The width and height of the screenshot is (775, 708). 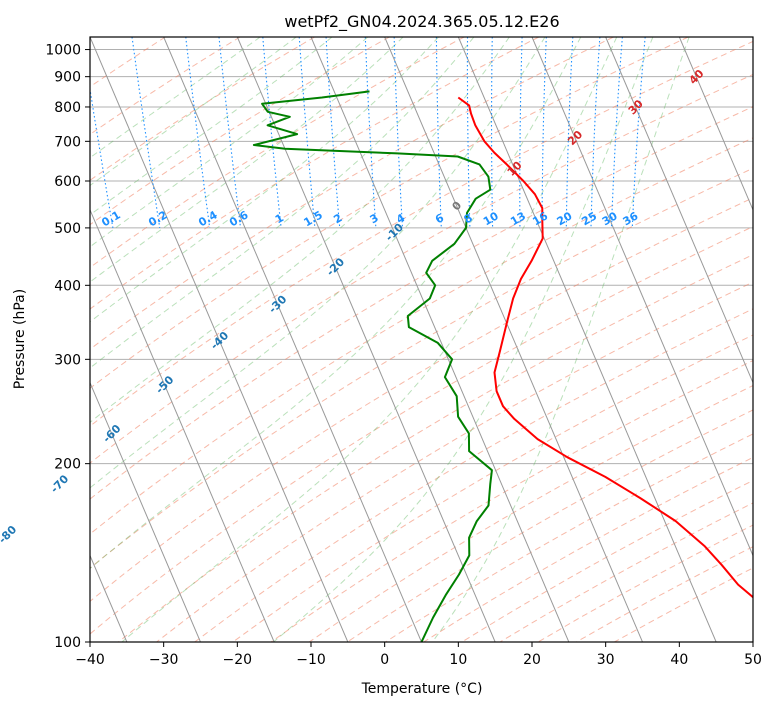 I want to click on y-tick-label: 400, so click(x=67, y=286).